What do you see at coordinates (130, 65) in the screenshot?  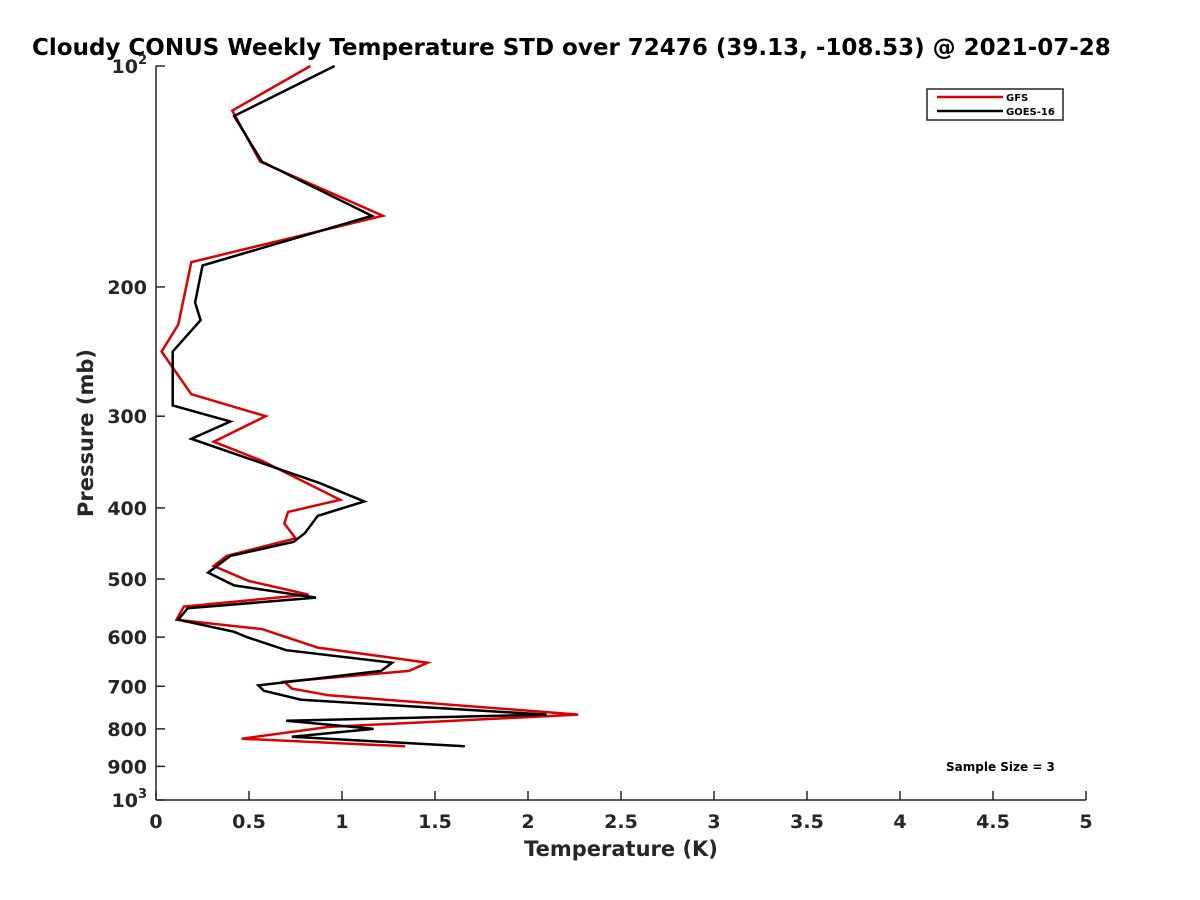 I see `y-tick-label: 10²` at bounding box center [130, 65].